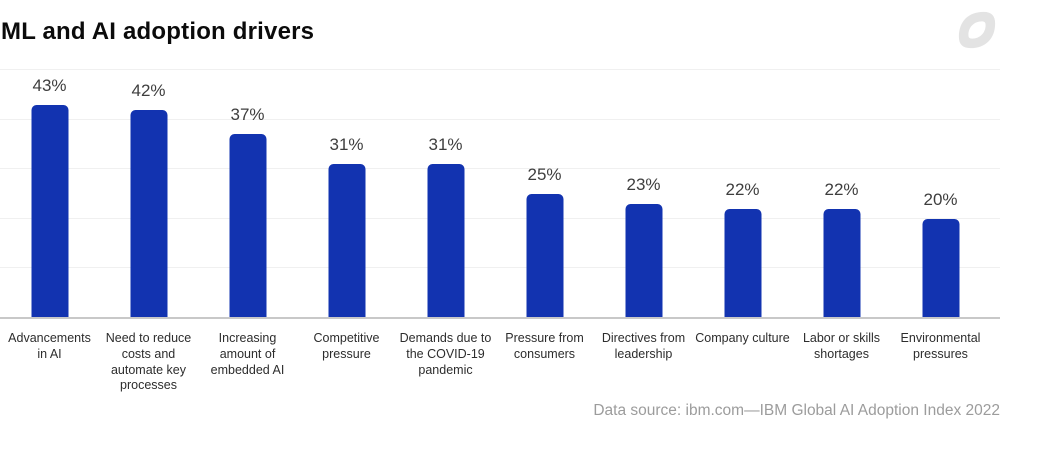 This screenshot has height=450, width=1038. I want to click on category-label: Environmental pressures, so click(940, 346).